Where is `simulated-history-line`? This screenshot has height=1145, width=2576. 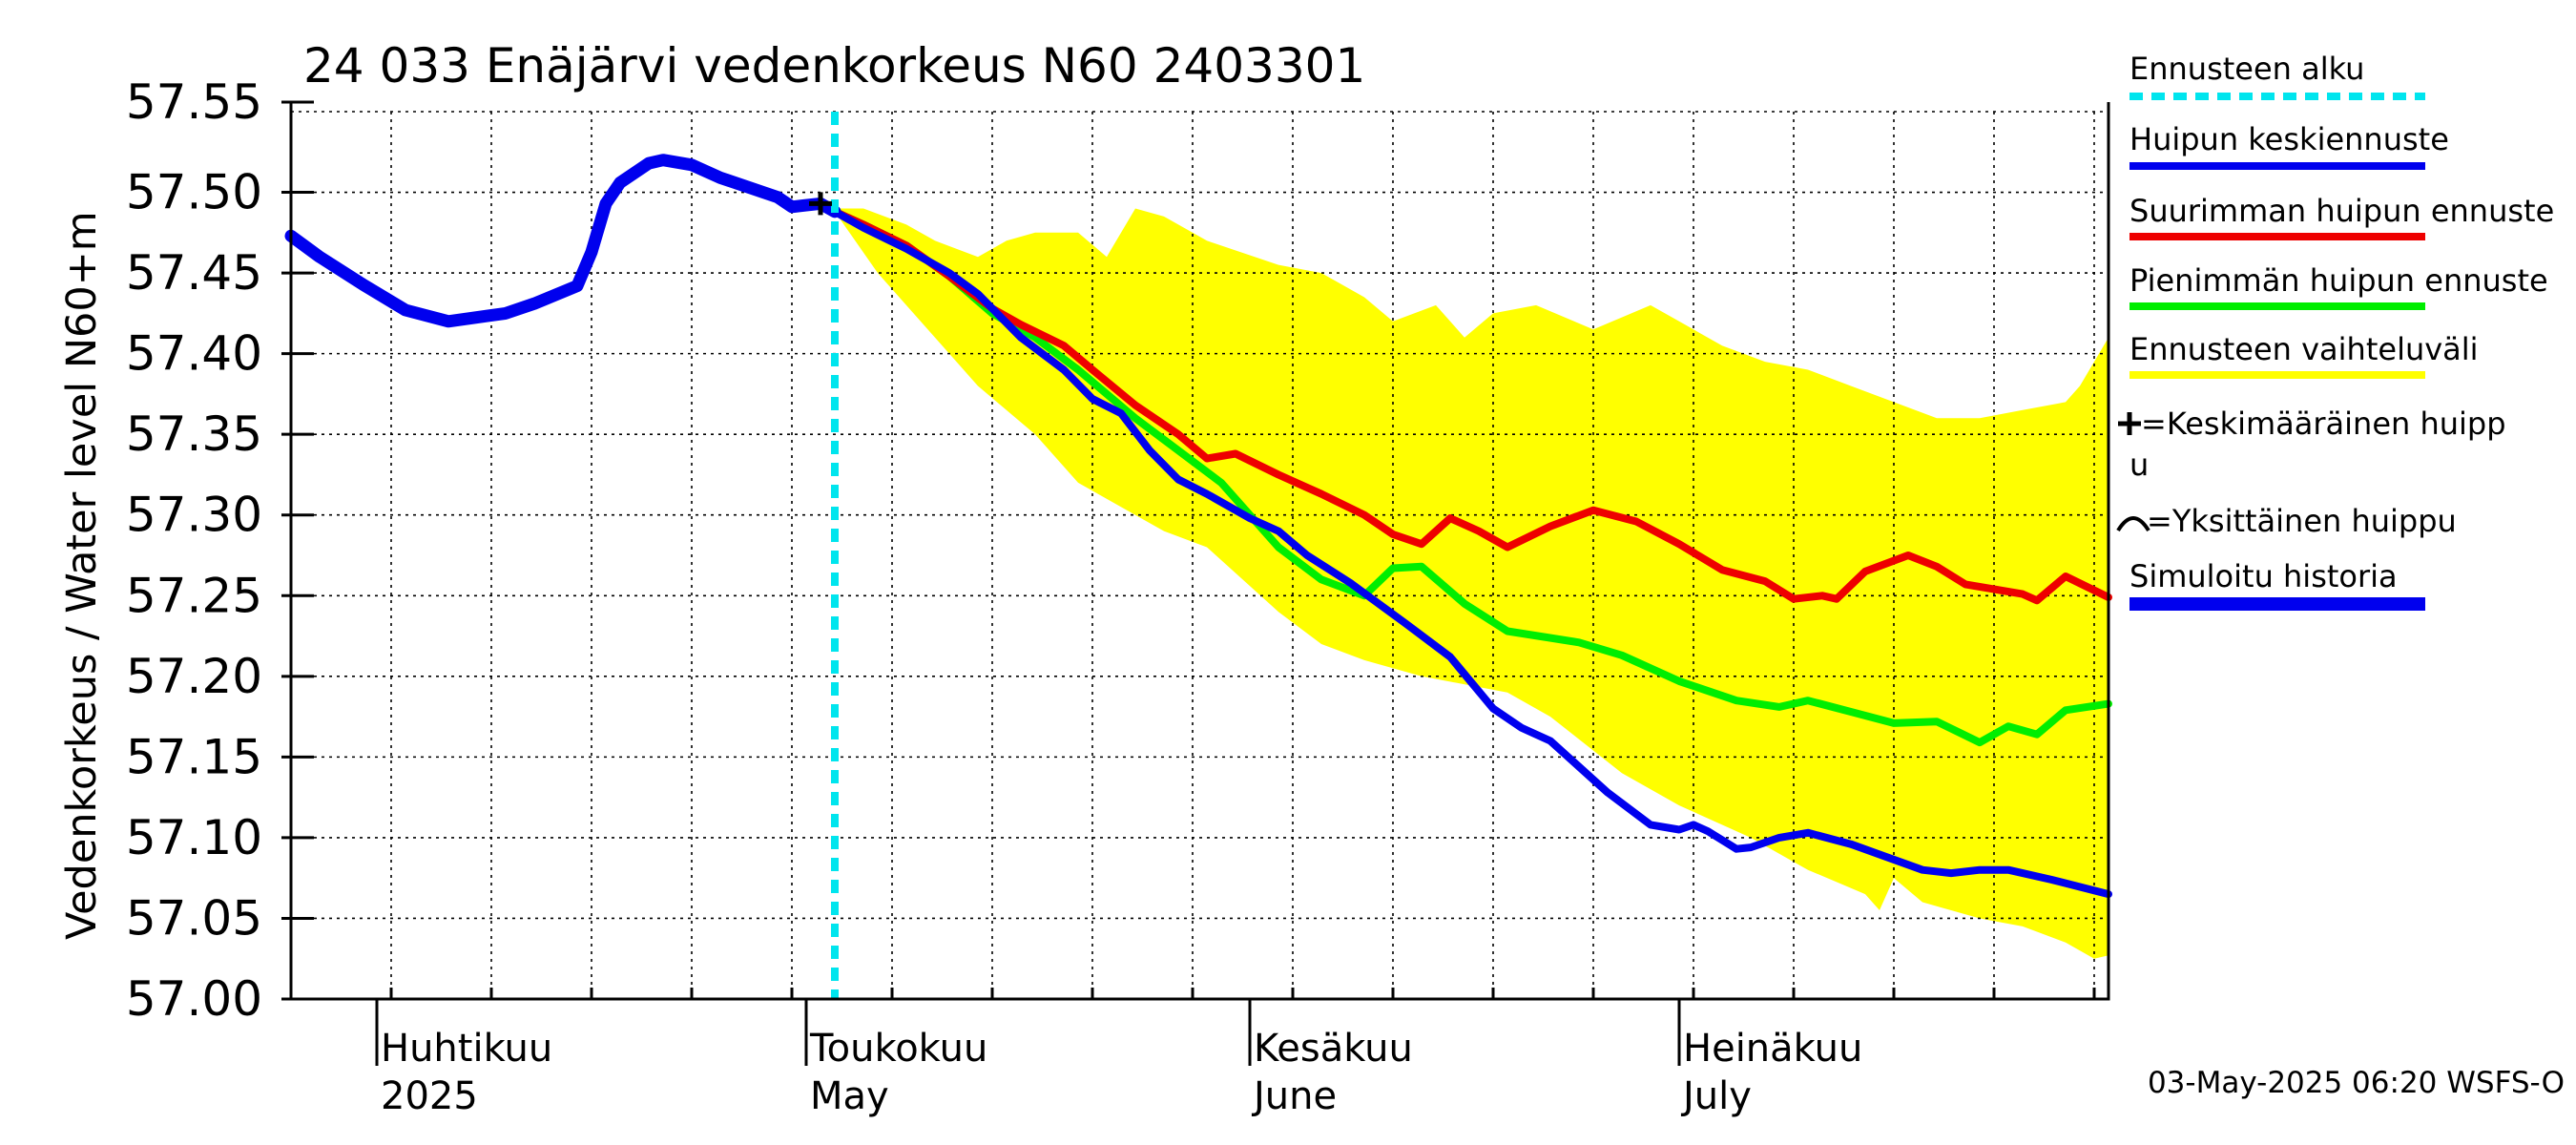
simulated-history-line is located at coordinates (562, 241).